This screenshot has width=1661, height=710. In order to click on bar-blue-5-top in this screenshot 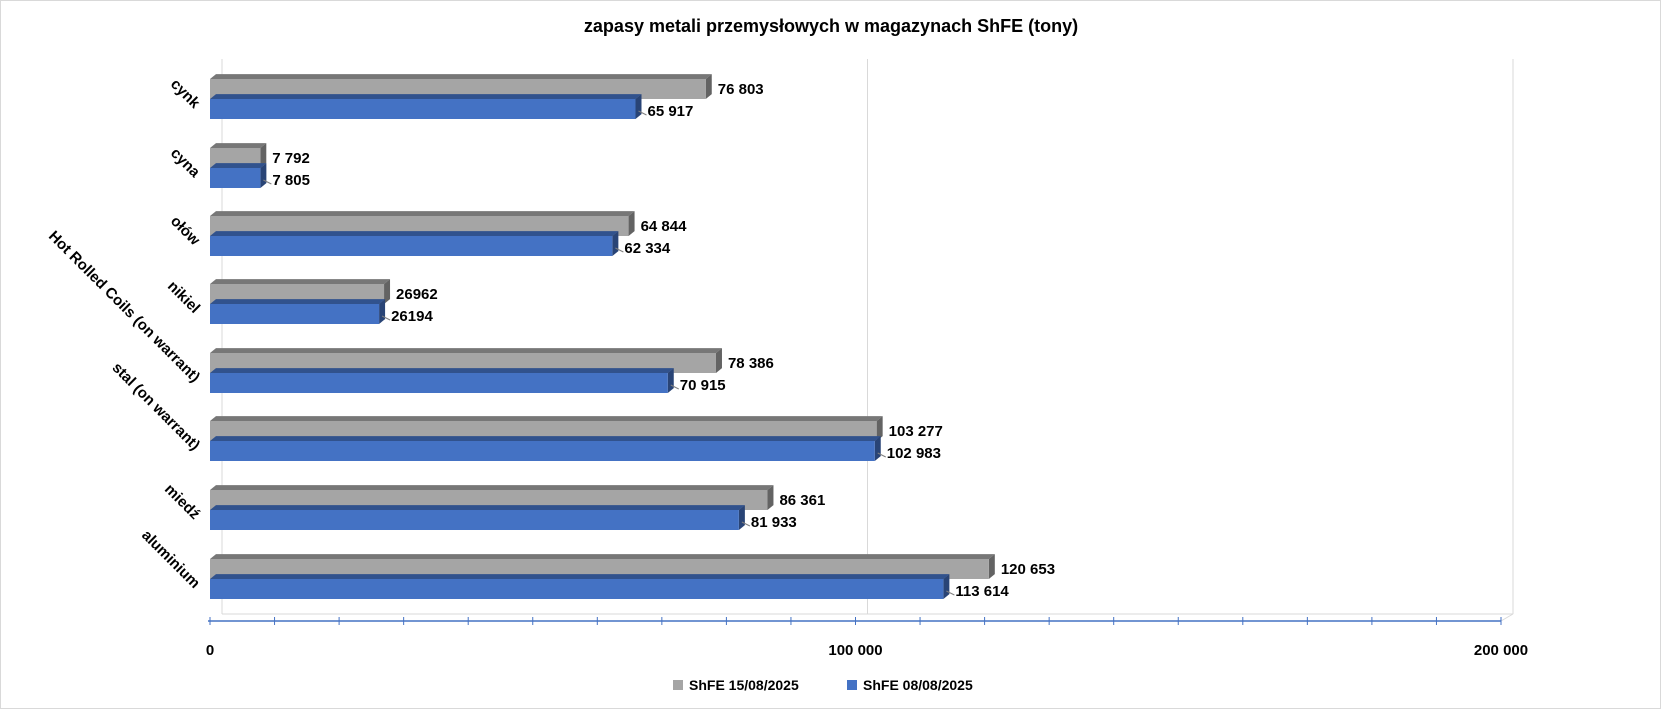, I will do `click(545, 438)`.